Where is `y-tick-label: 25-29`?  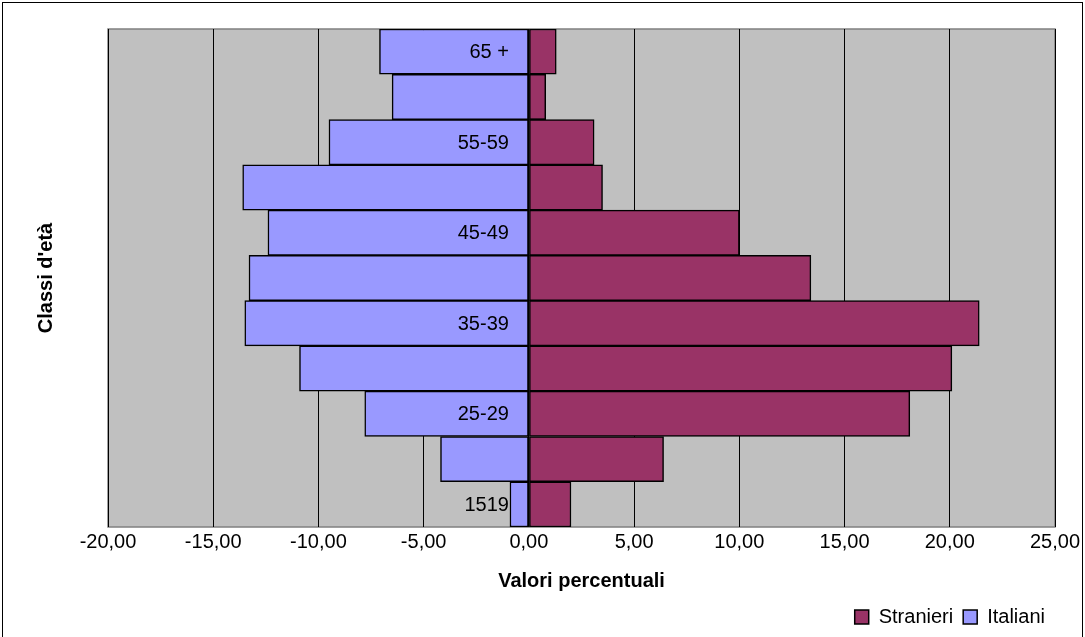
y-tick-label: 25-29 is located at coordinates (483, 413).